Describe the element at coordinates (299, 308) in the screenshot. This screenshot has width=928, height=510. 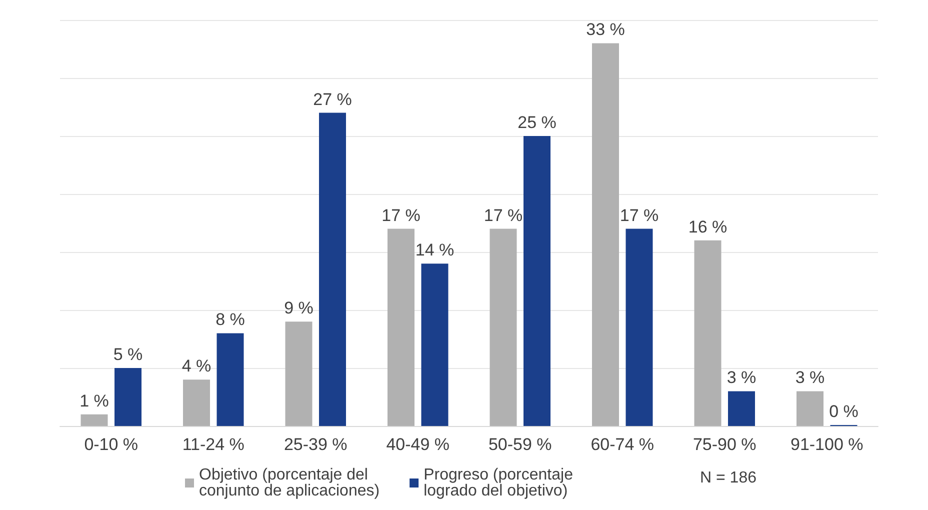
I see `data-label: 9 %` at that location.